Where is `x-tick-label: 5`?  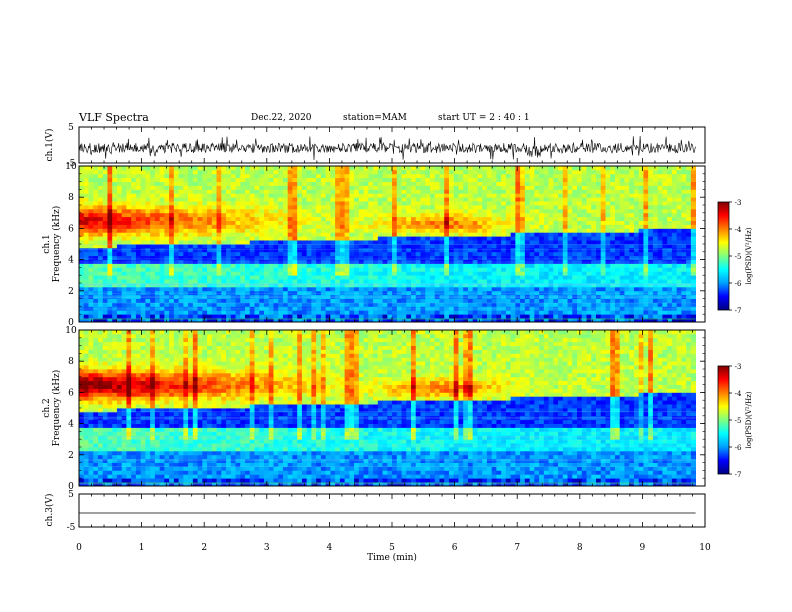
x-tick-label: 5 is located at coordinates (392, 548).